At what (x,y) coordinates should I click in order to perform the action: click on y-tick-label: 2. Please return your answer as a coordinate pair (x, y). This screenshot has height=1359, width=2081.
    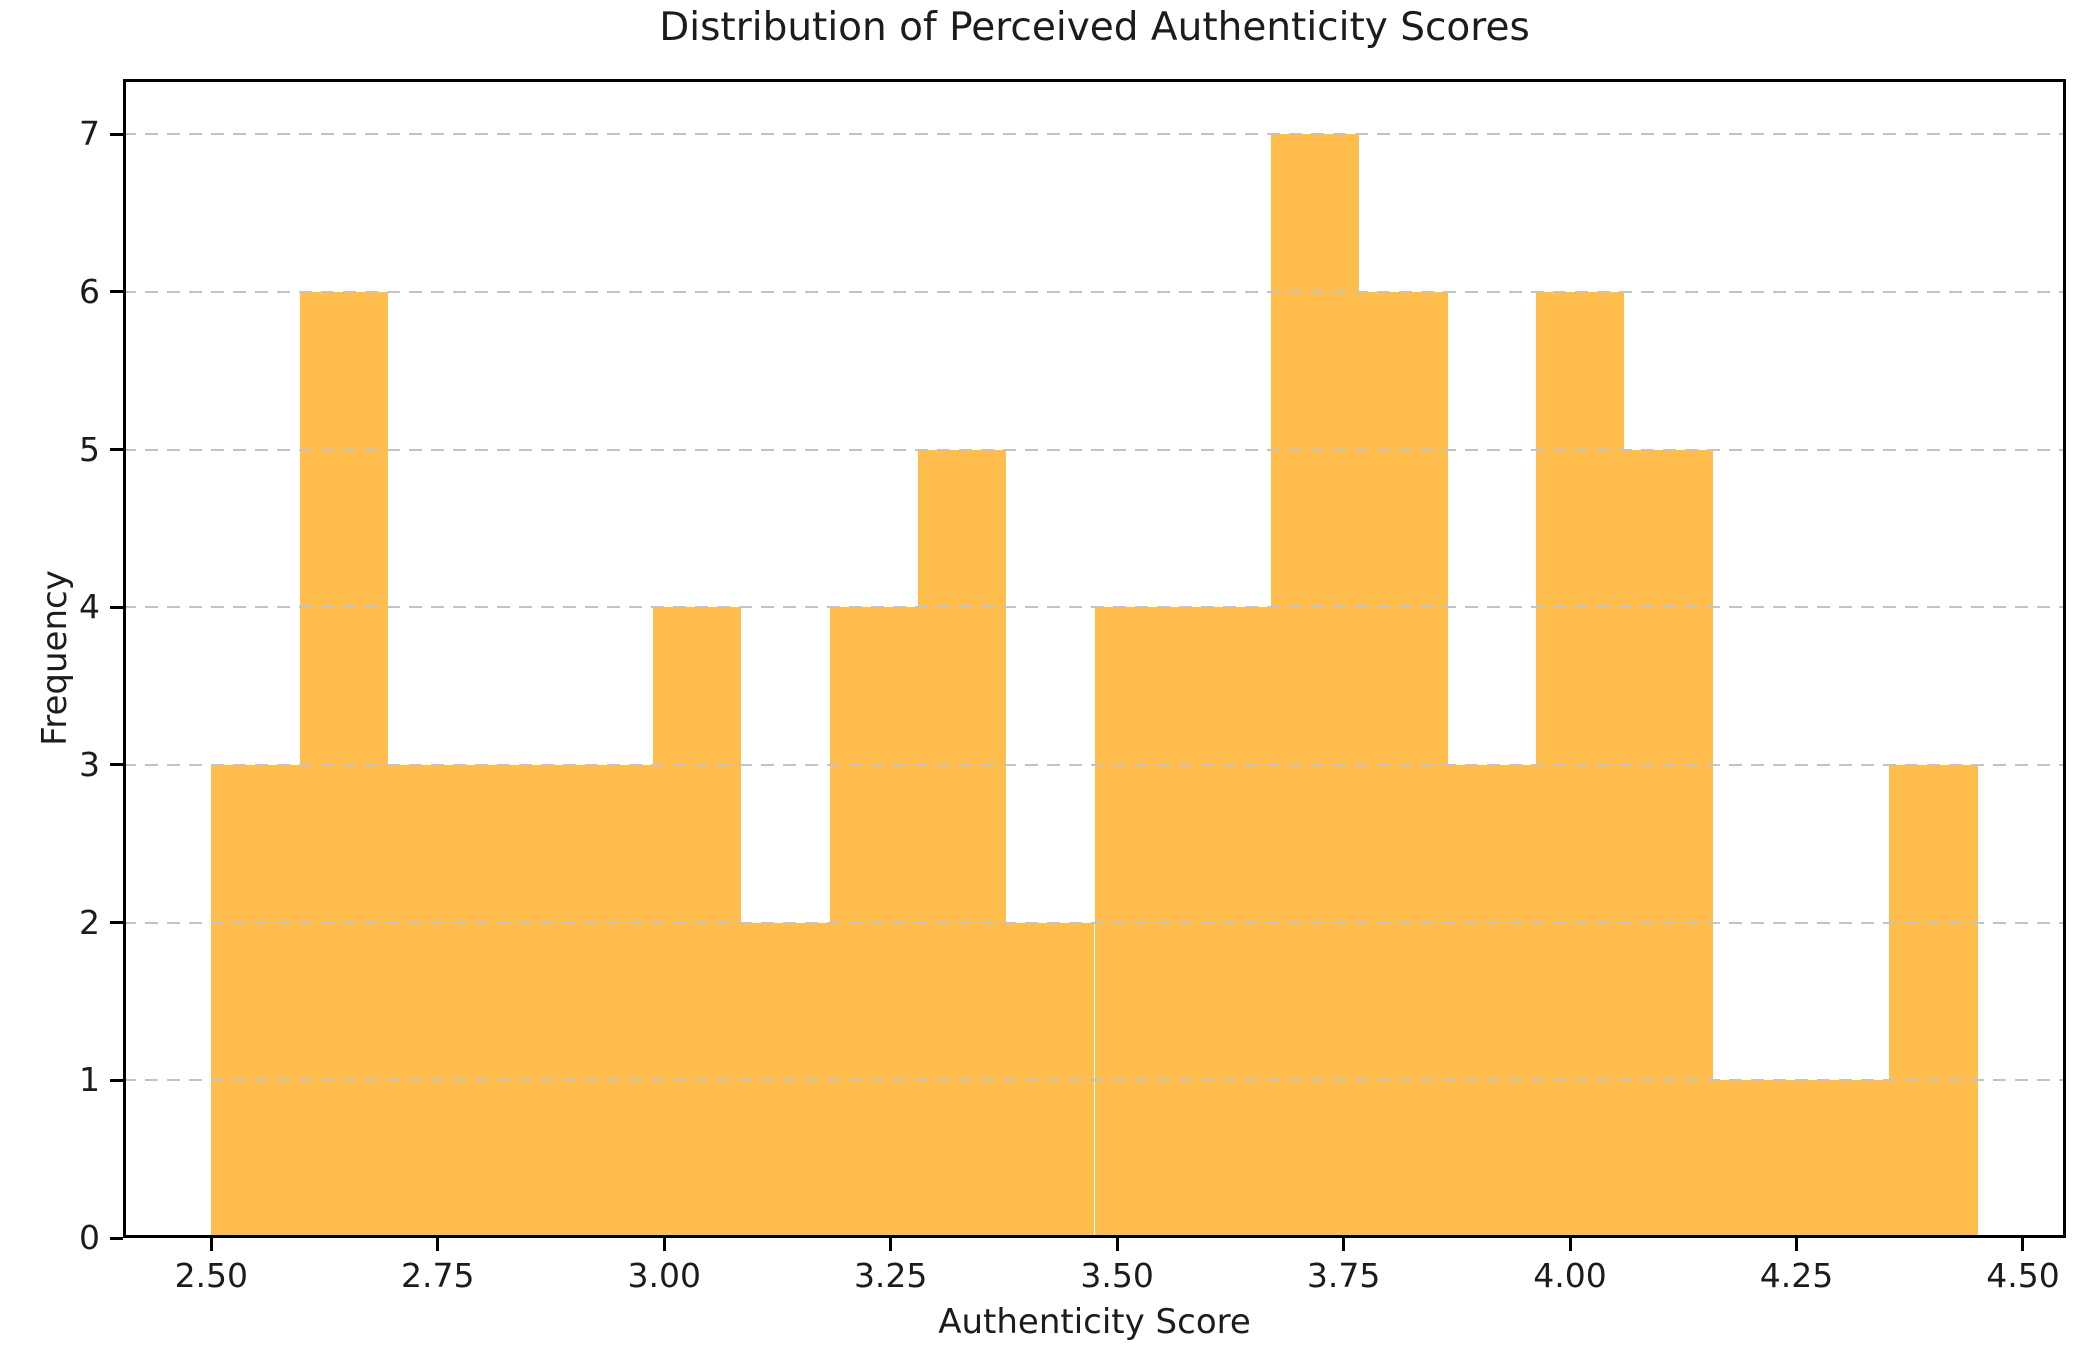
    Looking at the image, I should click on (89, 922).